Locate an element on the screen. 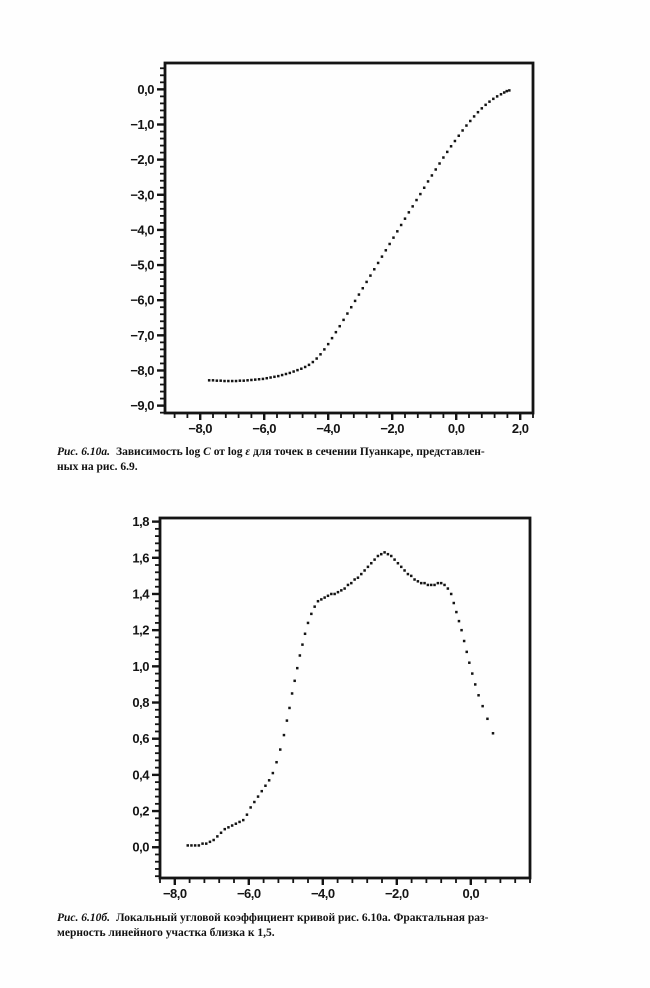  y-tick-label: 0,2 is located at coordinates (140, 811).